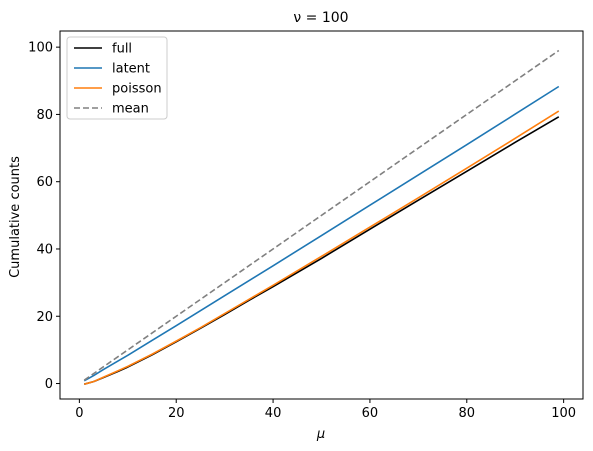 The width and height of the screenshot is (593, 451). Describe the element at coordinates (176, 413) in the screenshot. I see `x-tick-label: 20` at that location.